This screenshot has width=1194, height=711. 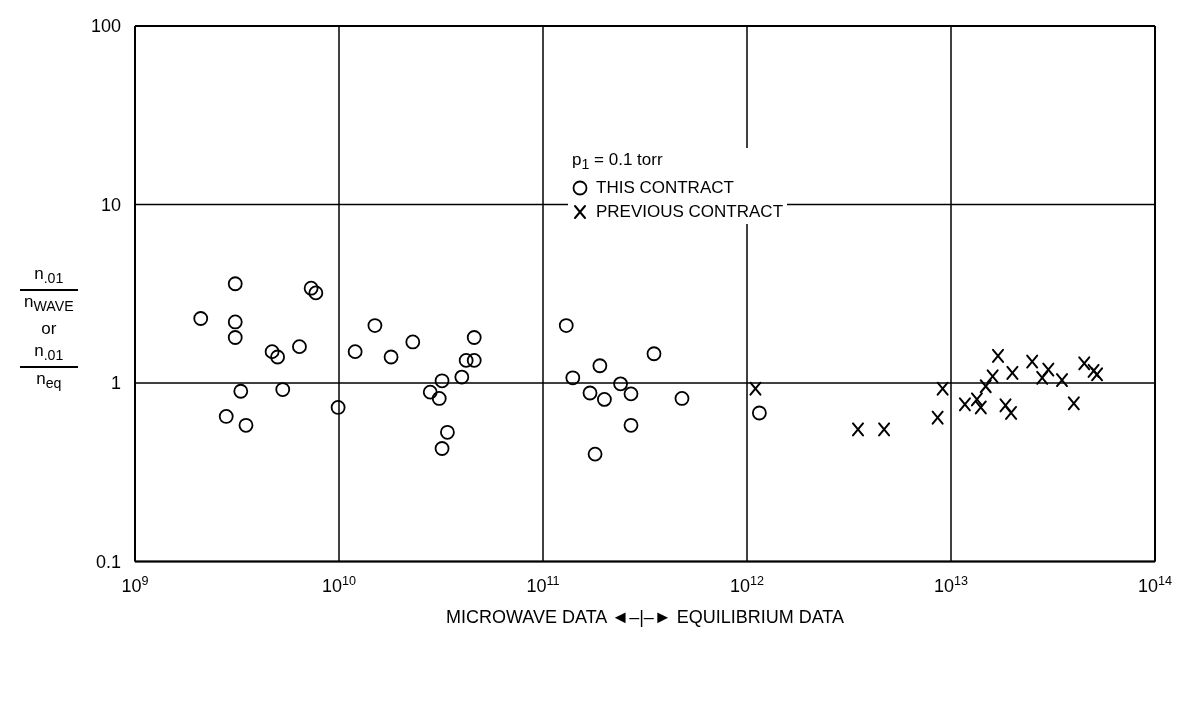 What do you see at coordinates (1155, 584) in the screenshot?
I see `x-tick-label: 10$^{14}$` at bounding box center [1155, 584].